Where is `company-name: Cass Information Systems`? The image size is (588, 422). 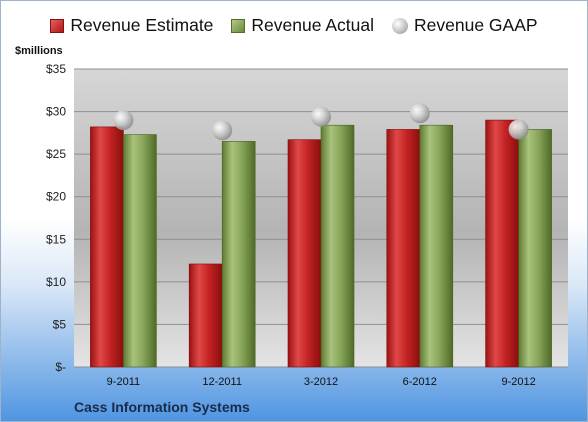 company-name: Cass Information Systems is located at coordinates (162, 407).